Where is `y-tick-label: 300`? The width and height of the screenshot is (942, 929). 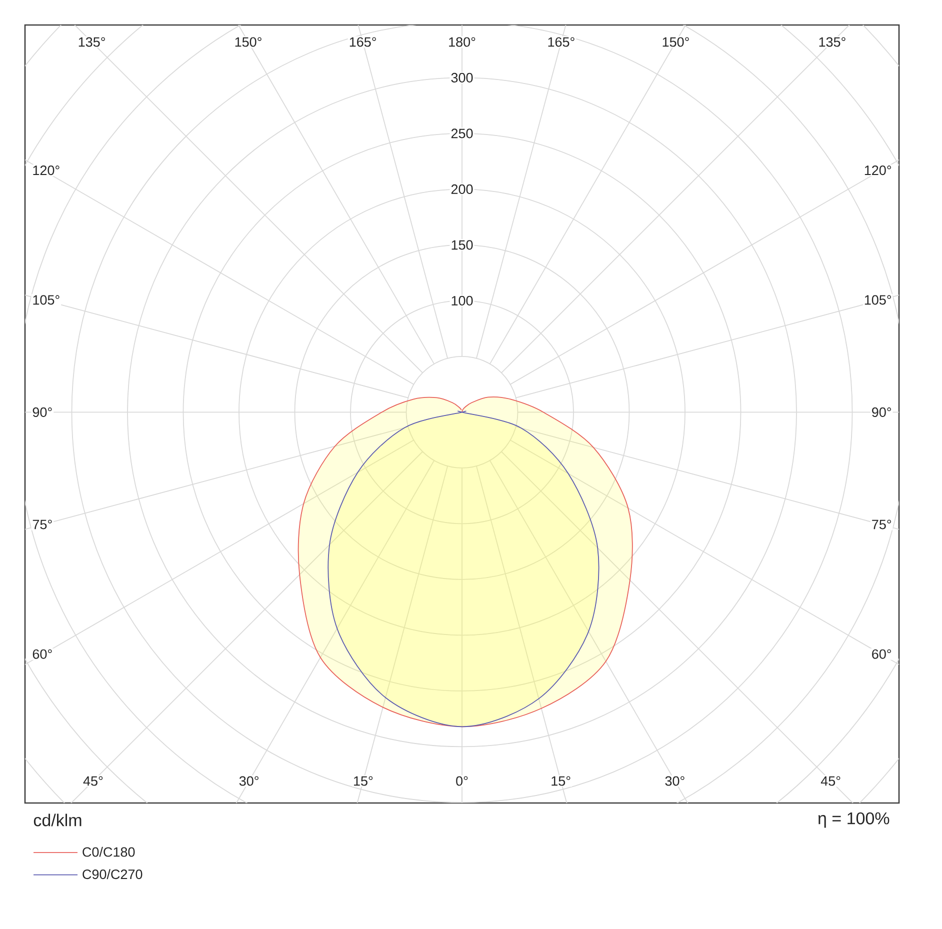
y-tick-label: 300 is located at coordinates (462, 77).